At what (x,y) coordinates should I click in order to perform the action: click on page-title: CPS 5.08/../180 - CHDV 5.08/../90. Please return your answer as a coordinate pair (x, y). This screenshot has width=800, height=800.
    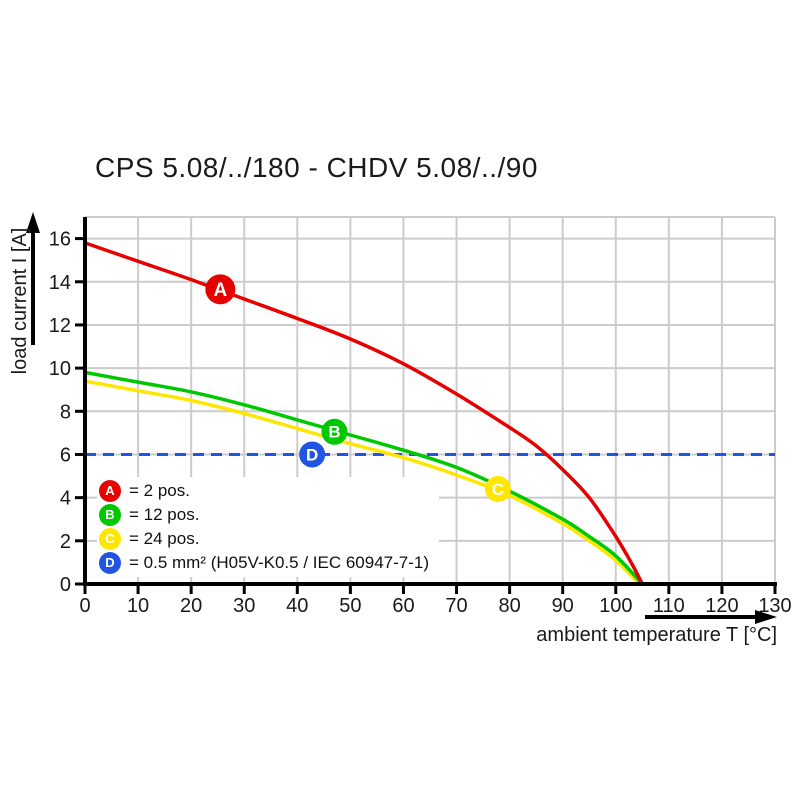
    Looking at the image, I should click on (316, 167).